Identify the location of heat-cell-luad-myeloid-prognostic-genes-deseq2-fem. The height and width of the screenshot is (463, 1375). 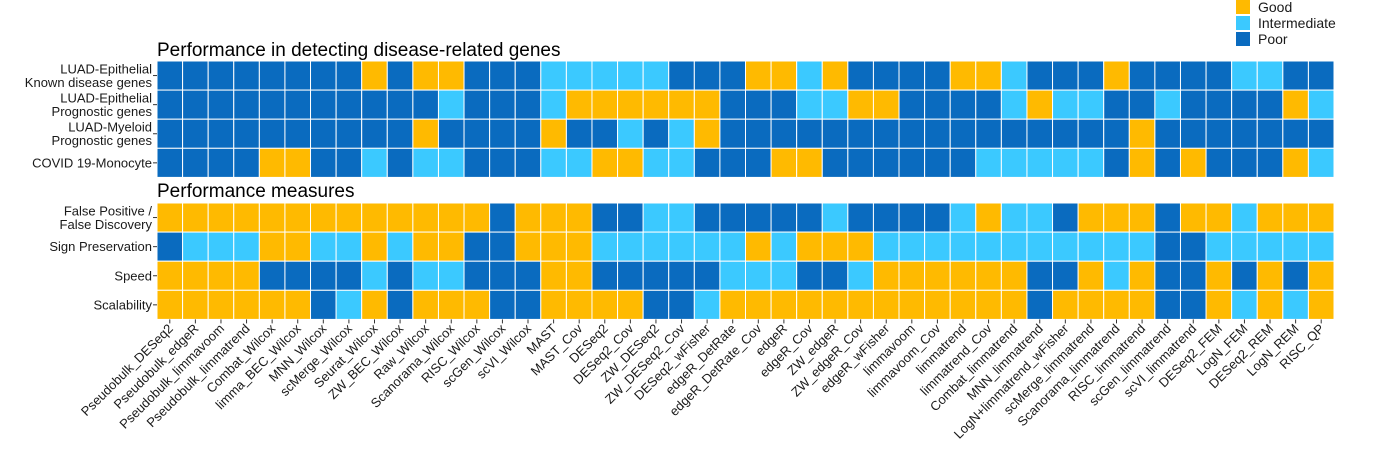
(1219, 133).